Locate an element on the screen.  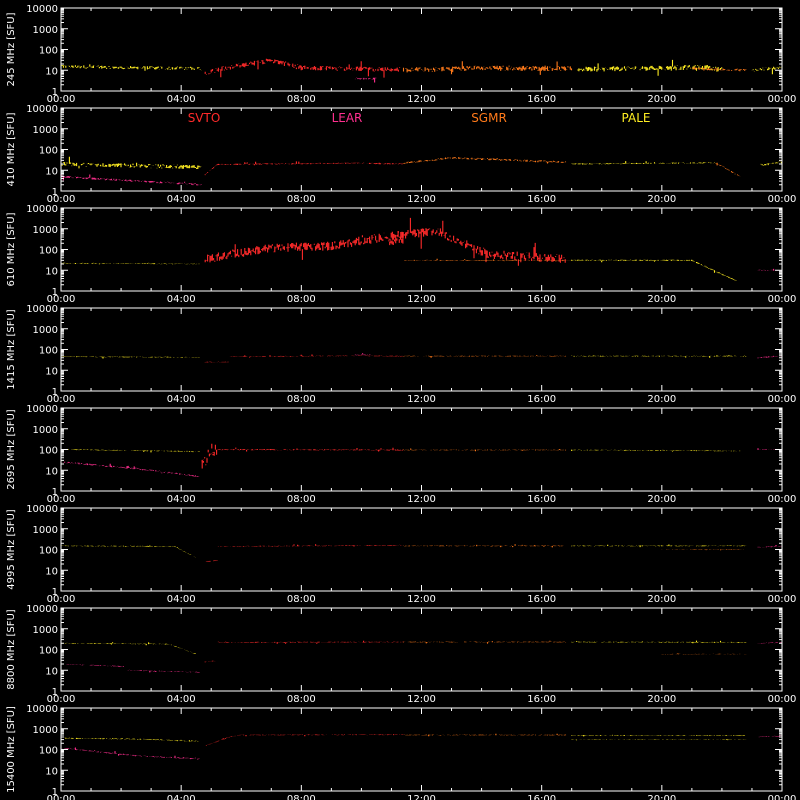
legend-lear: LEAR is located at coordinates (347, 118).